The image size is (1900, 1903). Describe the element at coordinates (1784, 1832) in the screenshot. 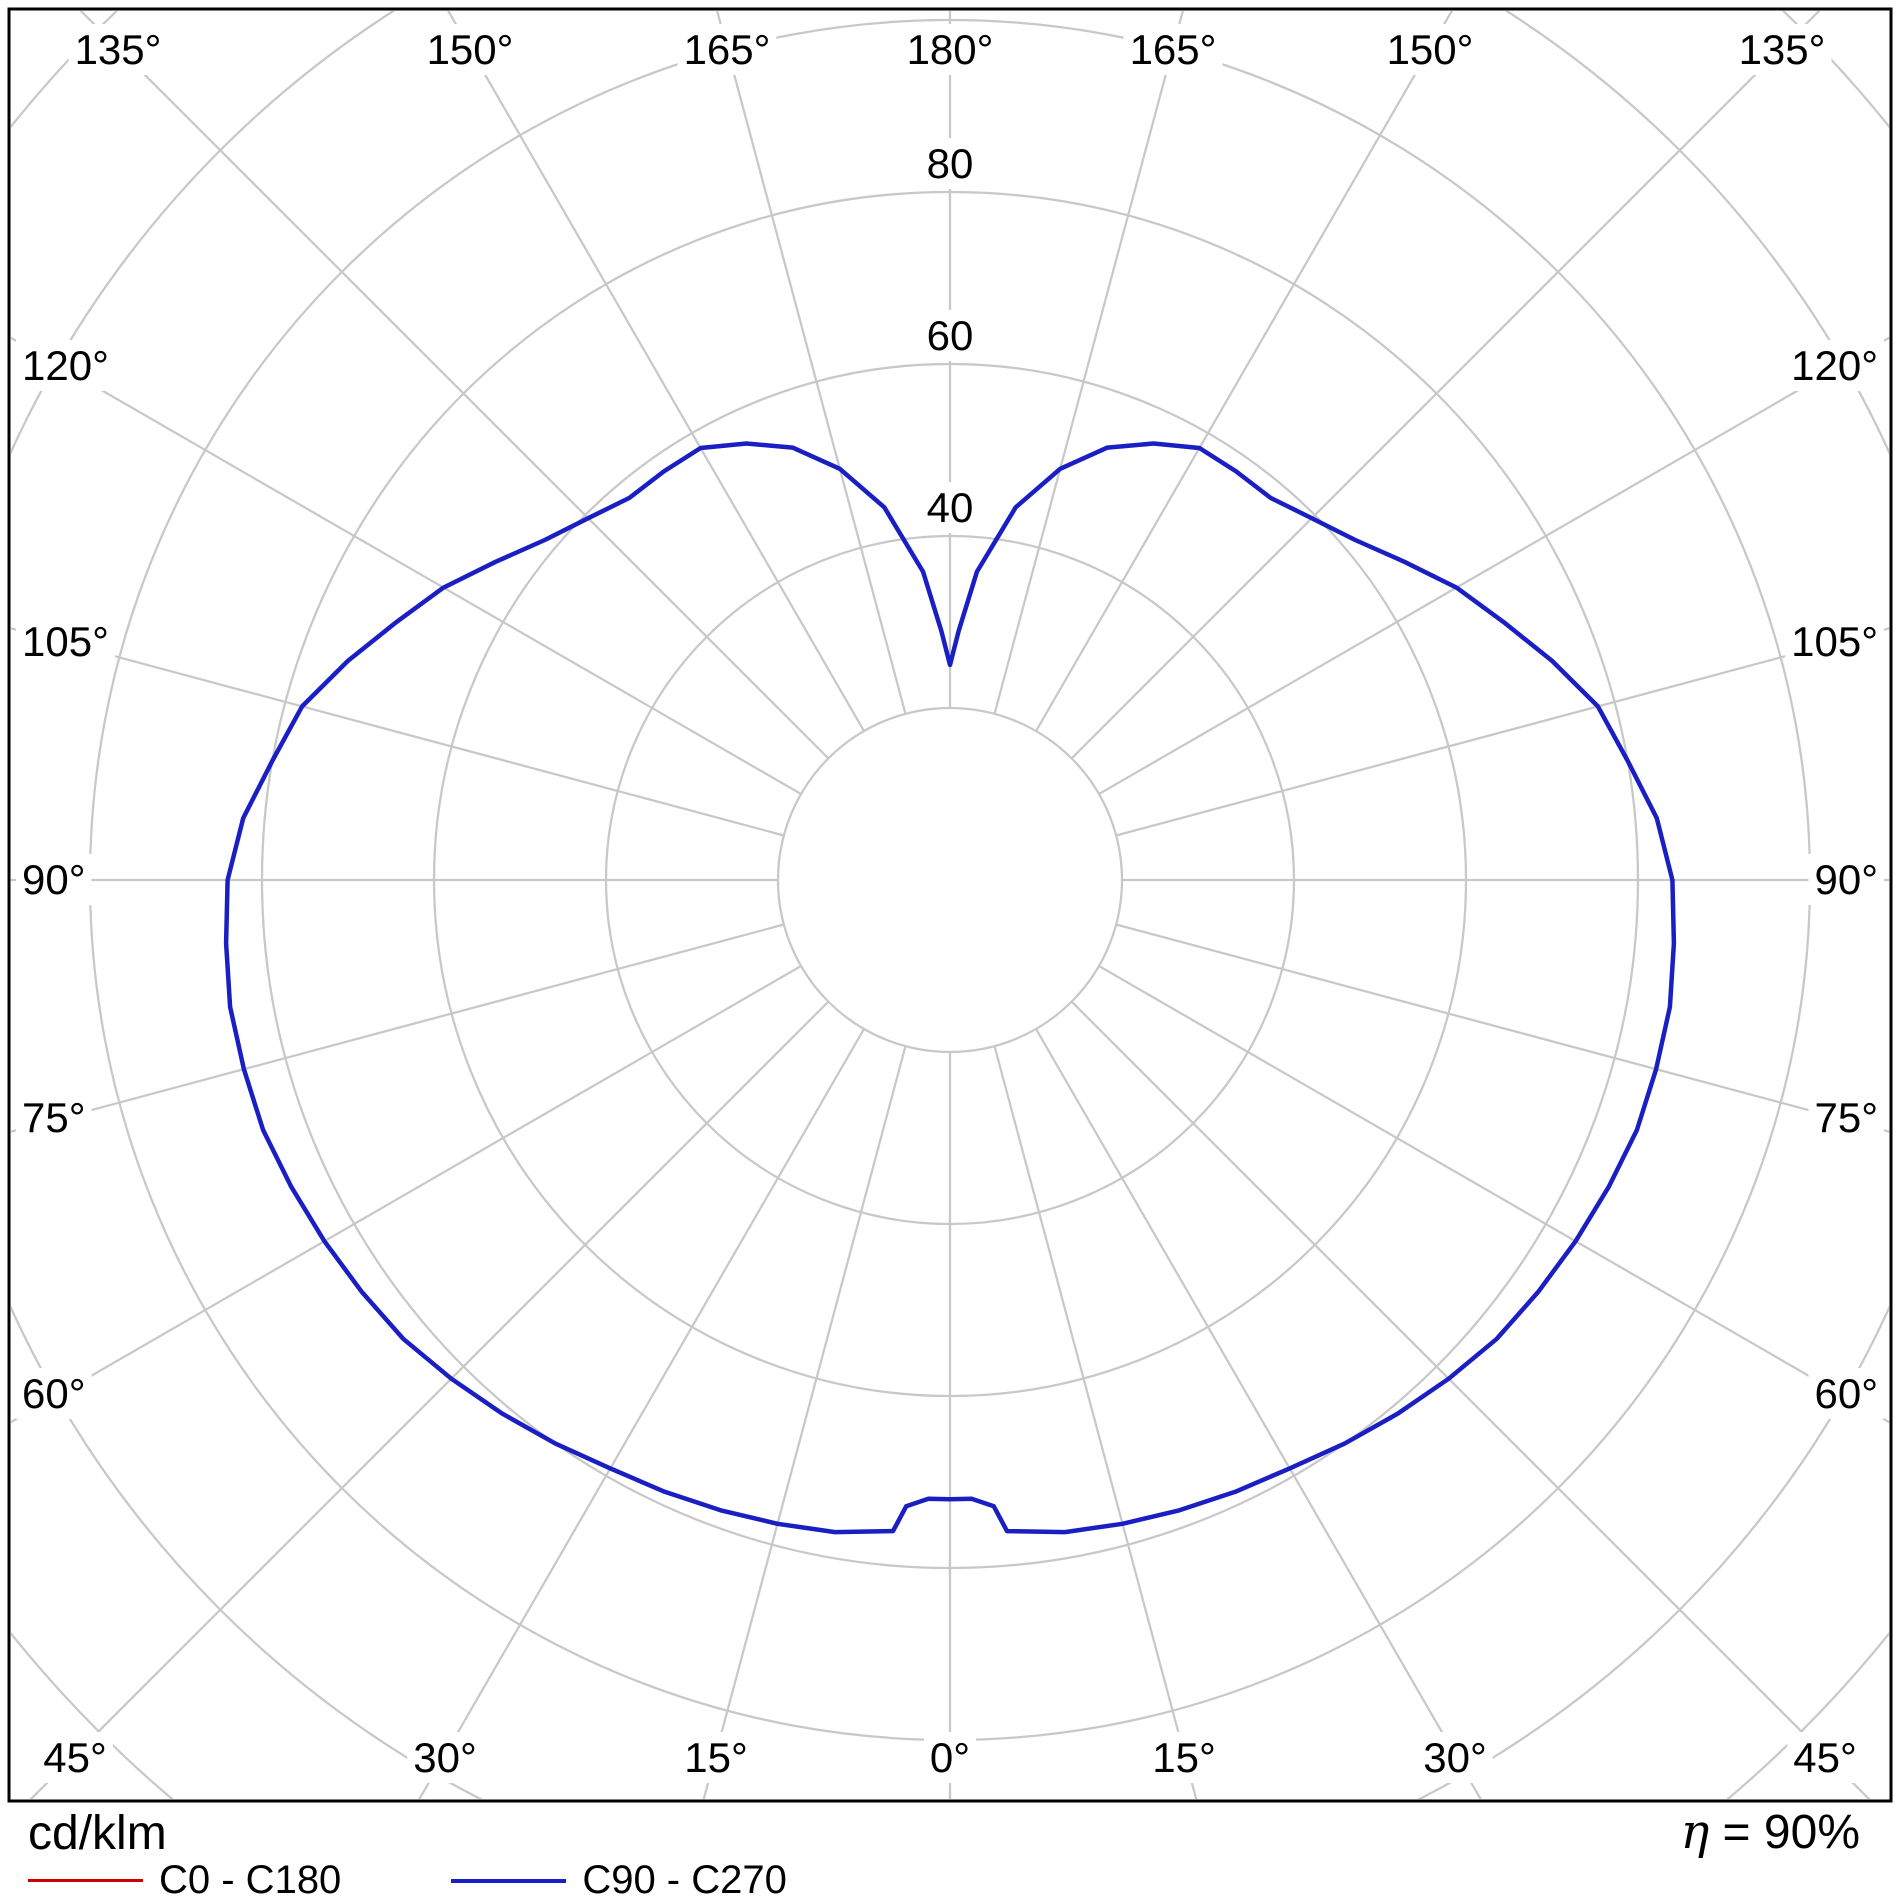

I see `eta-value: = 90%` at that location.